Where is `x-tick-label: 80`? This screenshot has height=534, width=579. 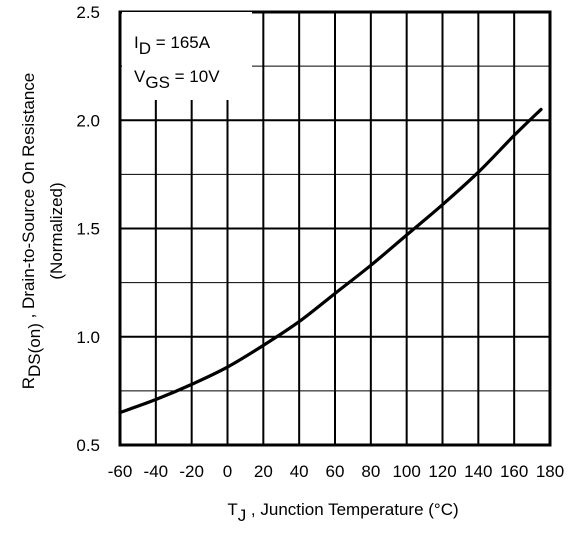 x-tick-label: 80 is located at coordinates (370, 471).